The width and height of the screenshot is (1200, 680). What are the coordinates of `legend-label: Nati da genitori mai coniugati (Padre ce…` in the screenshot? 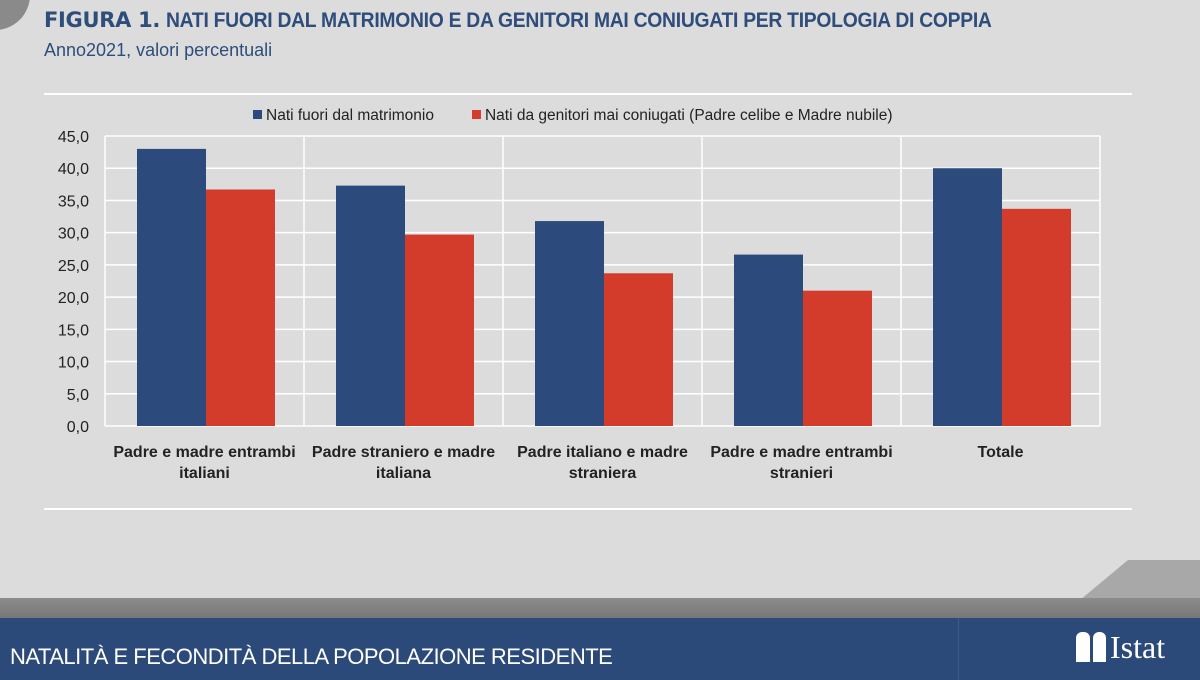 It's located at (689, 115).